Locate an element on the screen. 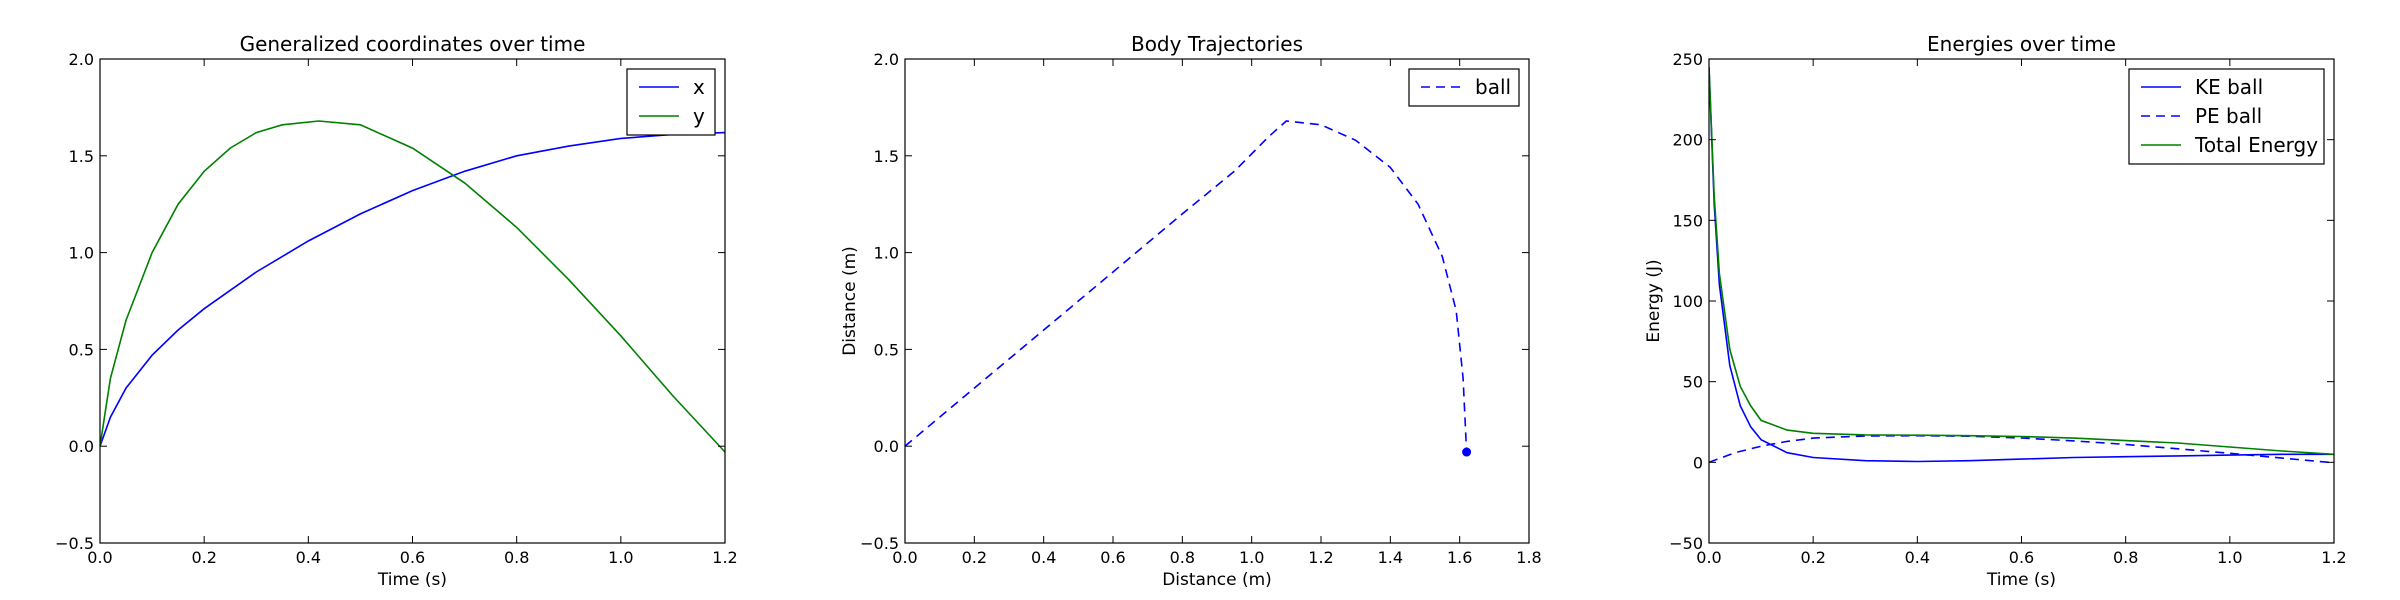 The image size is (2400, 600). legend: xy is located at coordinates (671, 102).